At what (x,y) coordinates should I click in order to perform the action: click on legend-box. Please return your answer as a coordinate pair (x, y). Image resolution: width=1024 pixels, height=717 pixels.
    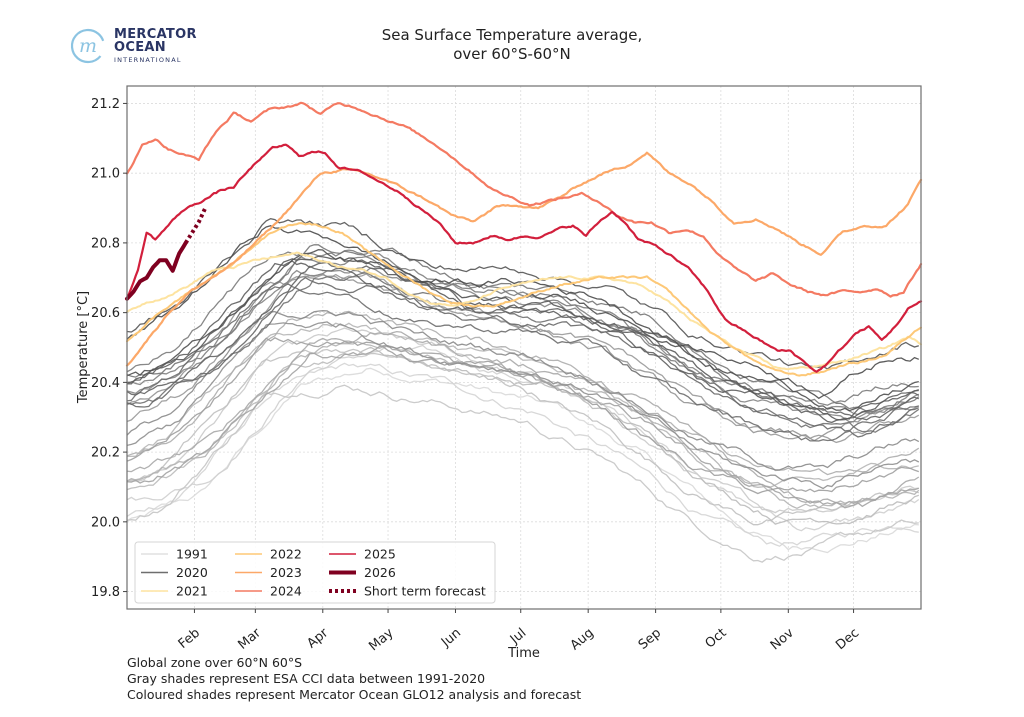
    Looking at the image, I should click on (315, 572).